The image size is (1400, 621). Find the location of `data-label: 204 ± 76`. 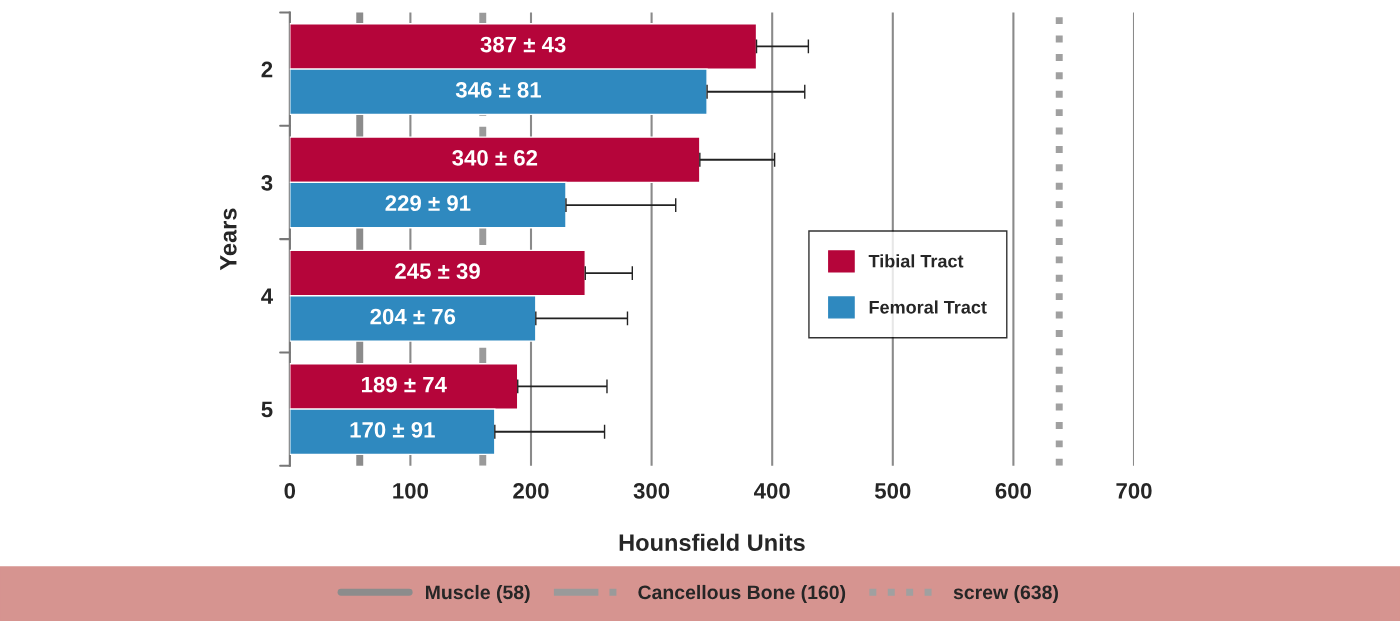

data-label: 204 ± 76 is located at coordinates (413, 316).